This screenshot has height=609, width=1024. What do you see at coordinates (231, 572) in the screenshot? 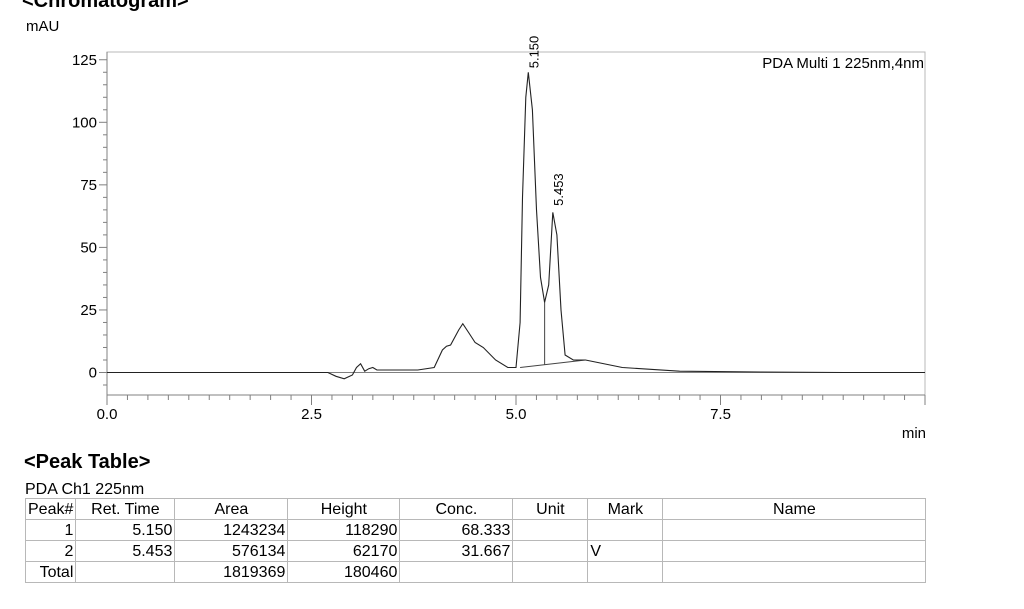
I see `cell-total-area: 1819369` at bounding box center [231, 572].